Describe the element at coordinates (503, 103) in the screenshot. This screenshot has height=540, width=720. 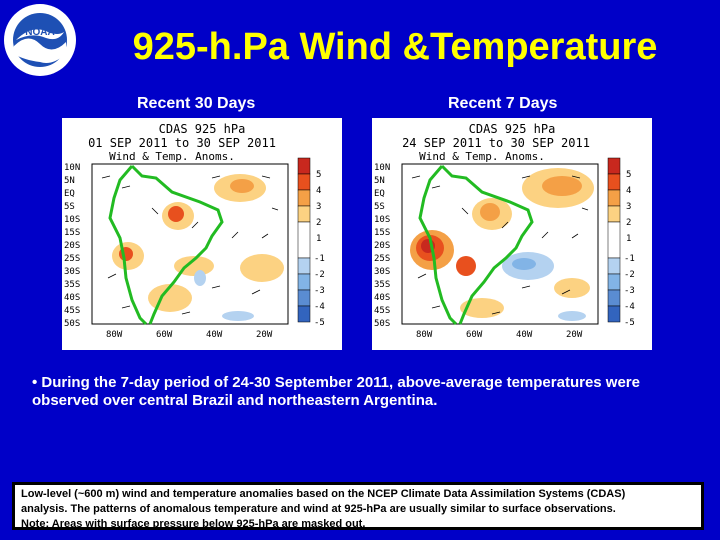
I see `panel-label-7-days: Recent 7 Days` at that location.